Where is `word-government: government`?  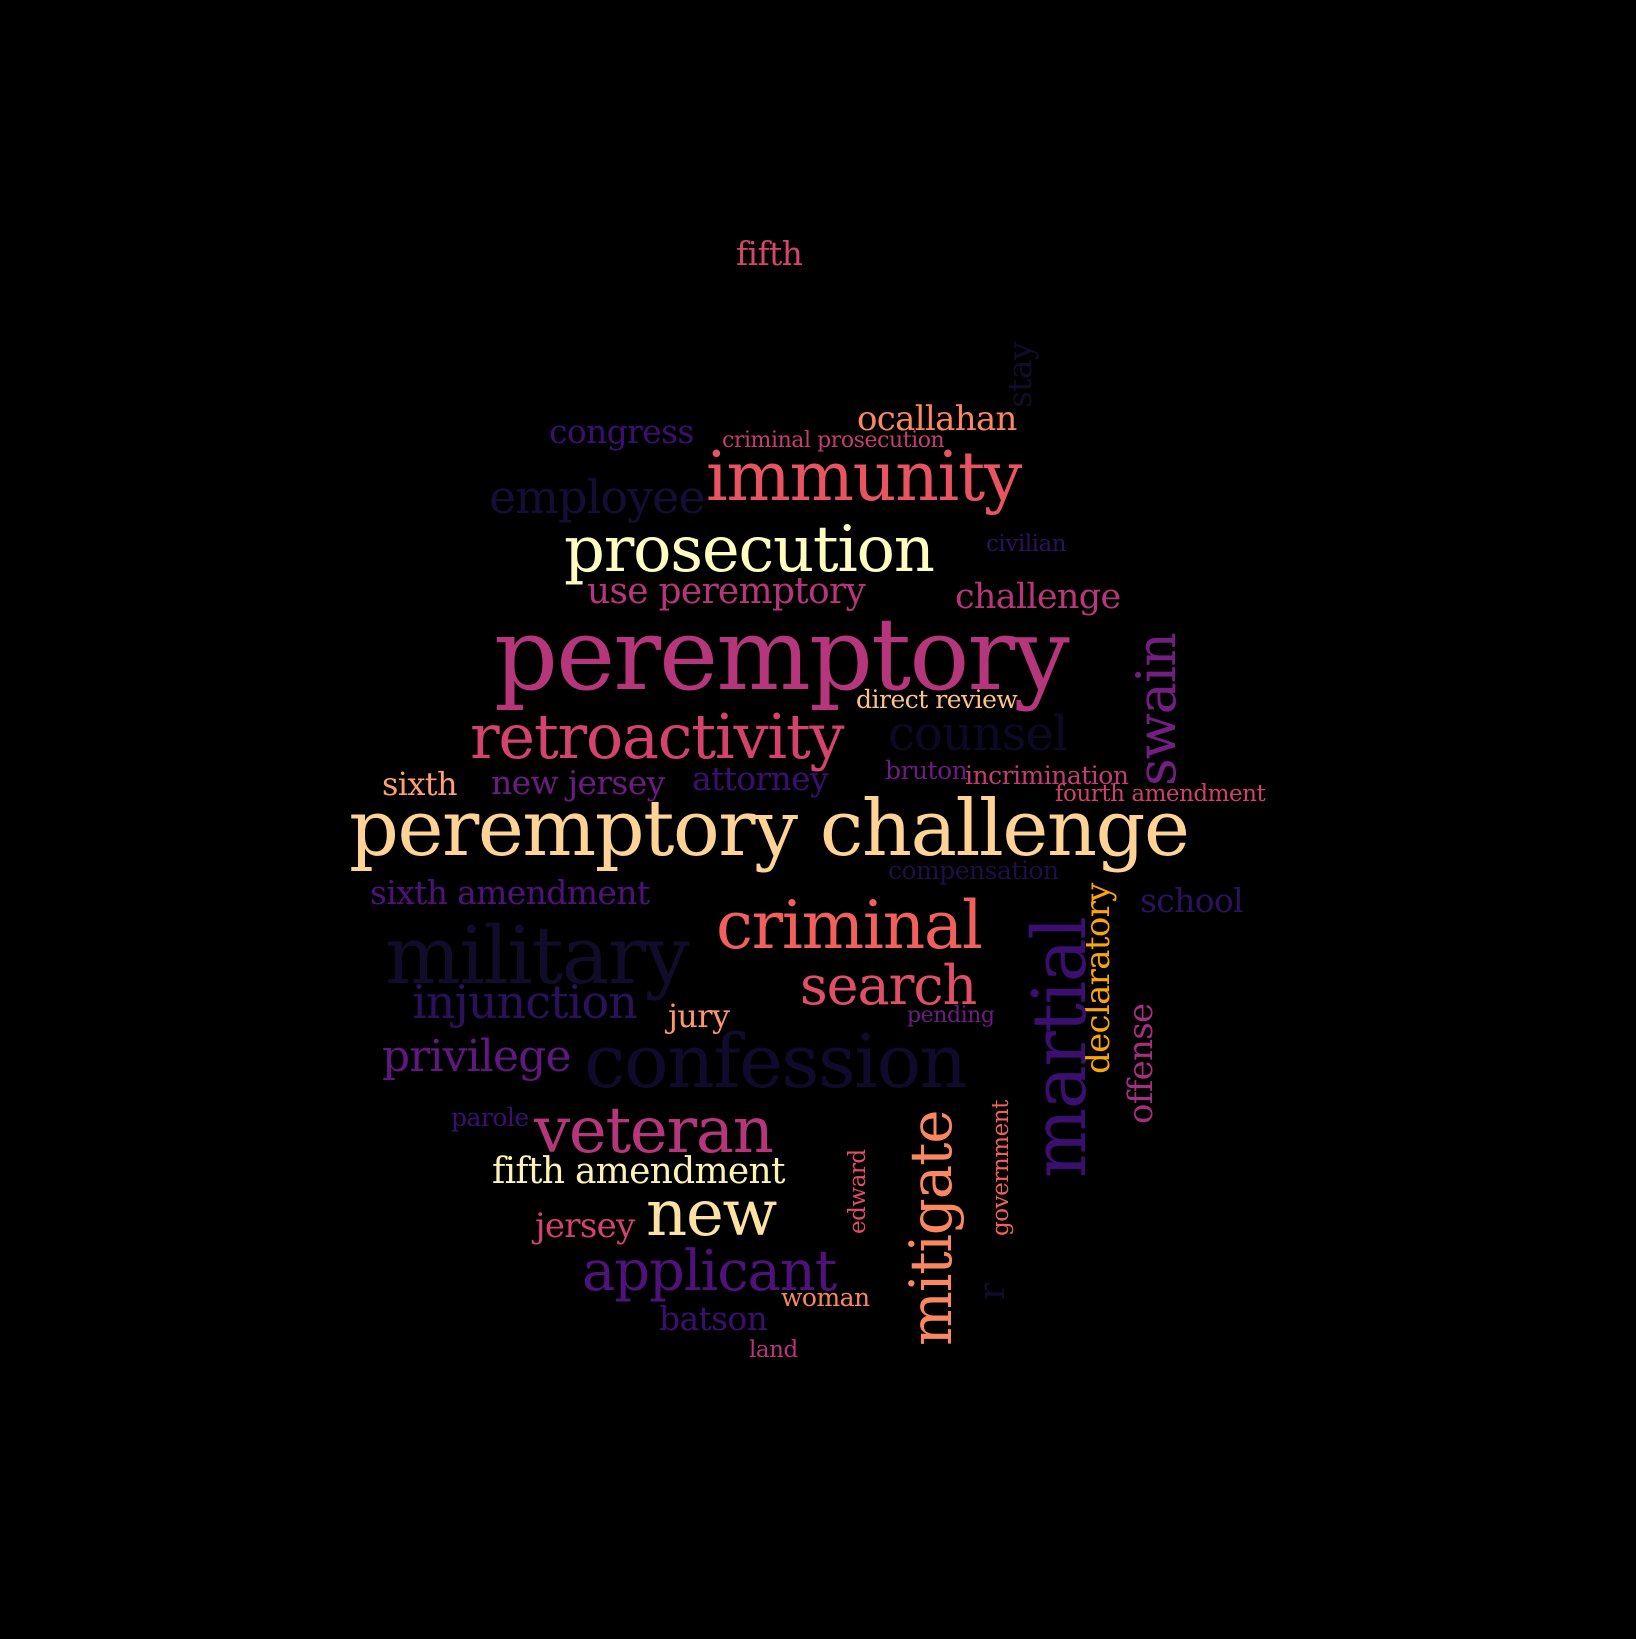 word-government: government is located at coordinates (1001, 1168).